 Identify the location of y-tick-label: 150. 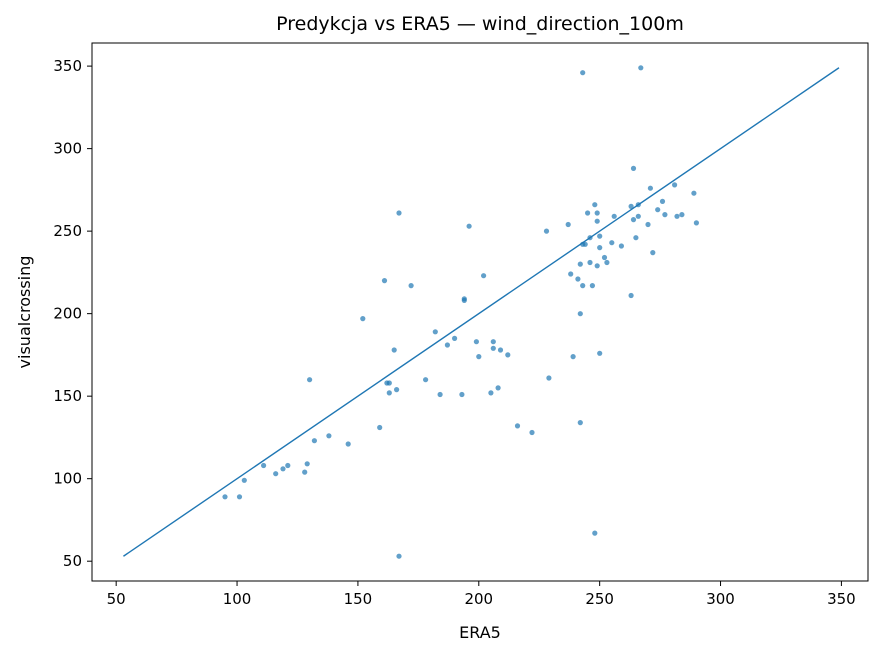
(67, 396).